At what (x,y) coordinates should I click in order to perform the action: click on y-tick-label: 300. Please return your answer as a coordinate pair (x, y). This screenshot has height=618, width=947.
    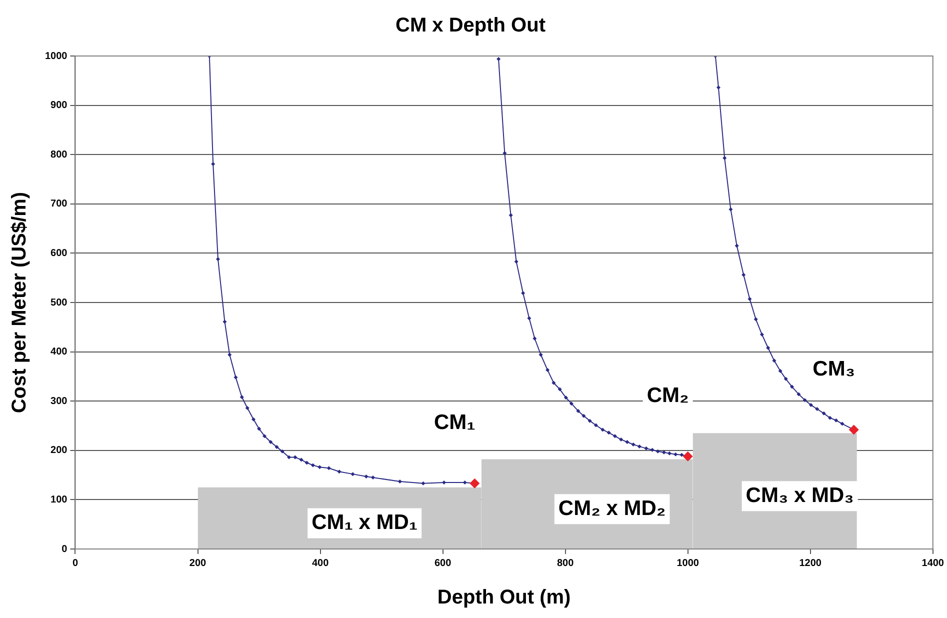
    Looking at the image, I should click on (59, 401).